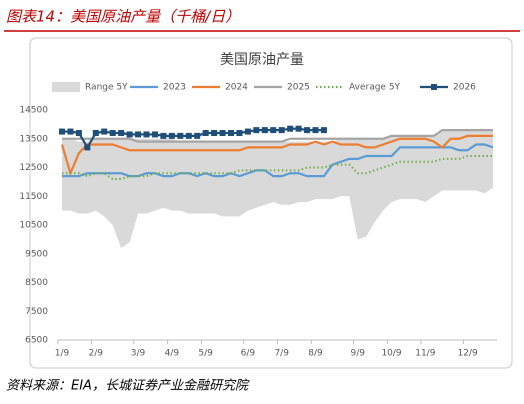  What do you see at coordinates (425, 354) in the screenshot?
I see `x-tick-label: 11/9` at bounding box center [425, 354].